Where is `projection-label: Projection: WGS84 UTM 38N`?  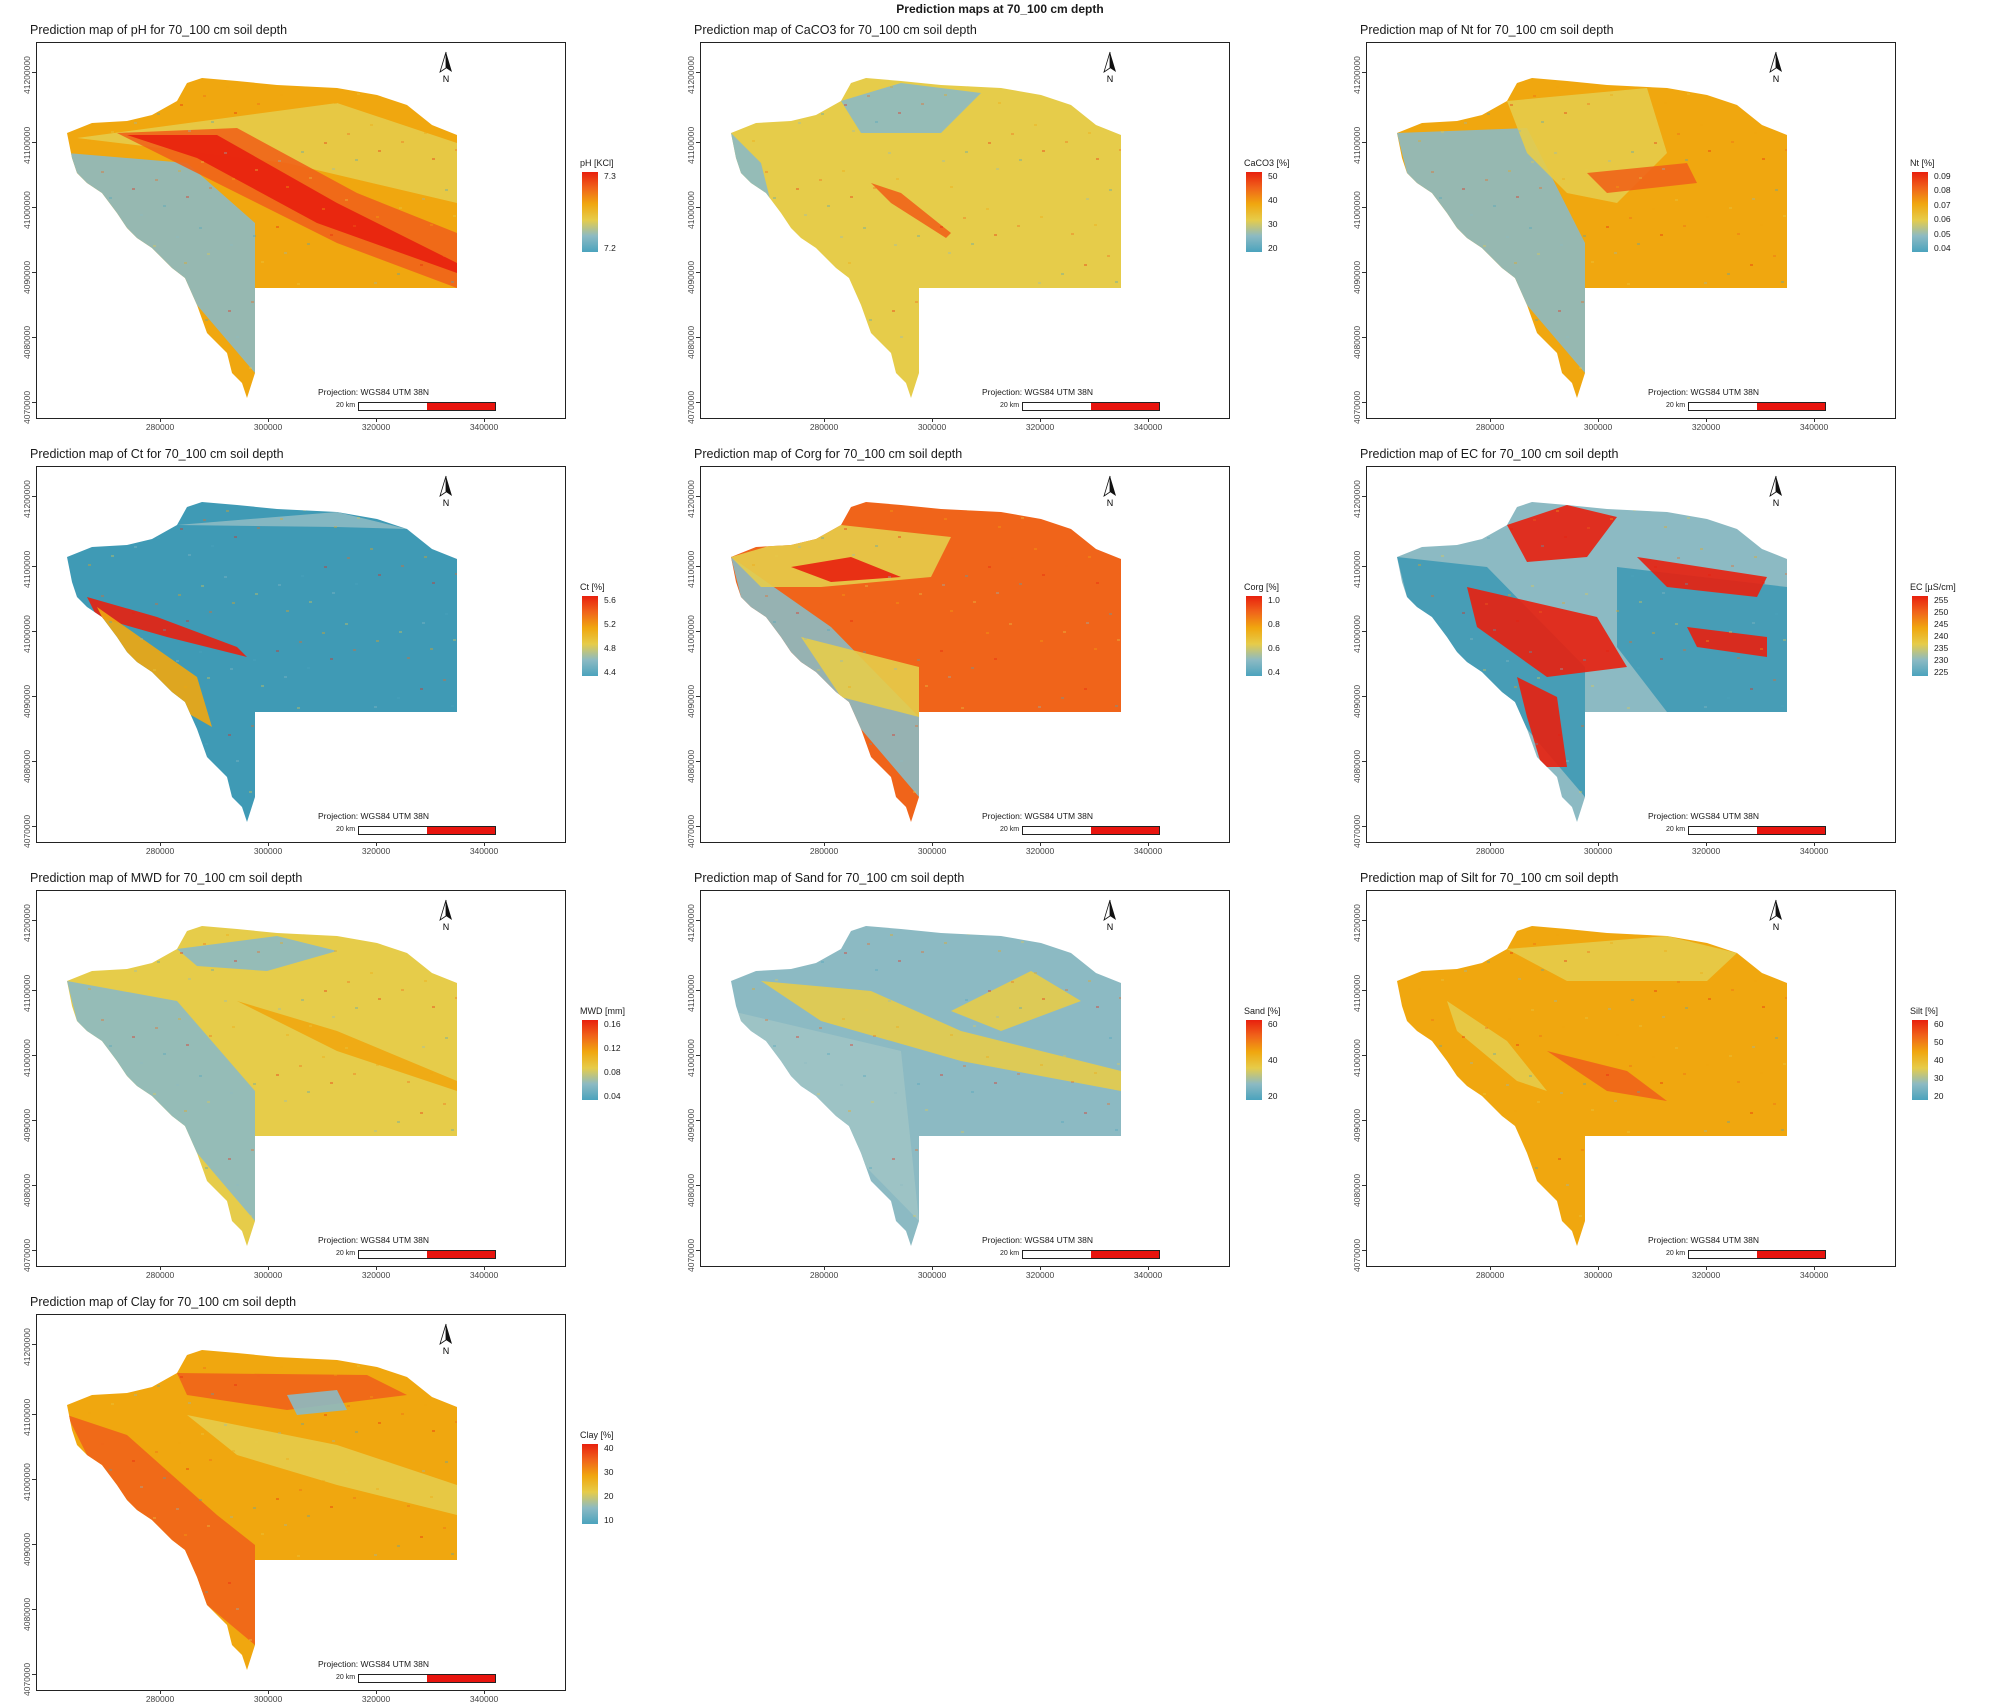
projection-label: Projection: WGS84 UTM 38N is located at coordinates (1704, 1240).